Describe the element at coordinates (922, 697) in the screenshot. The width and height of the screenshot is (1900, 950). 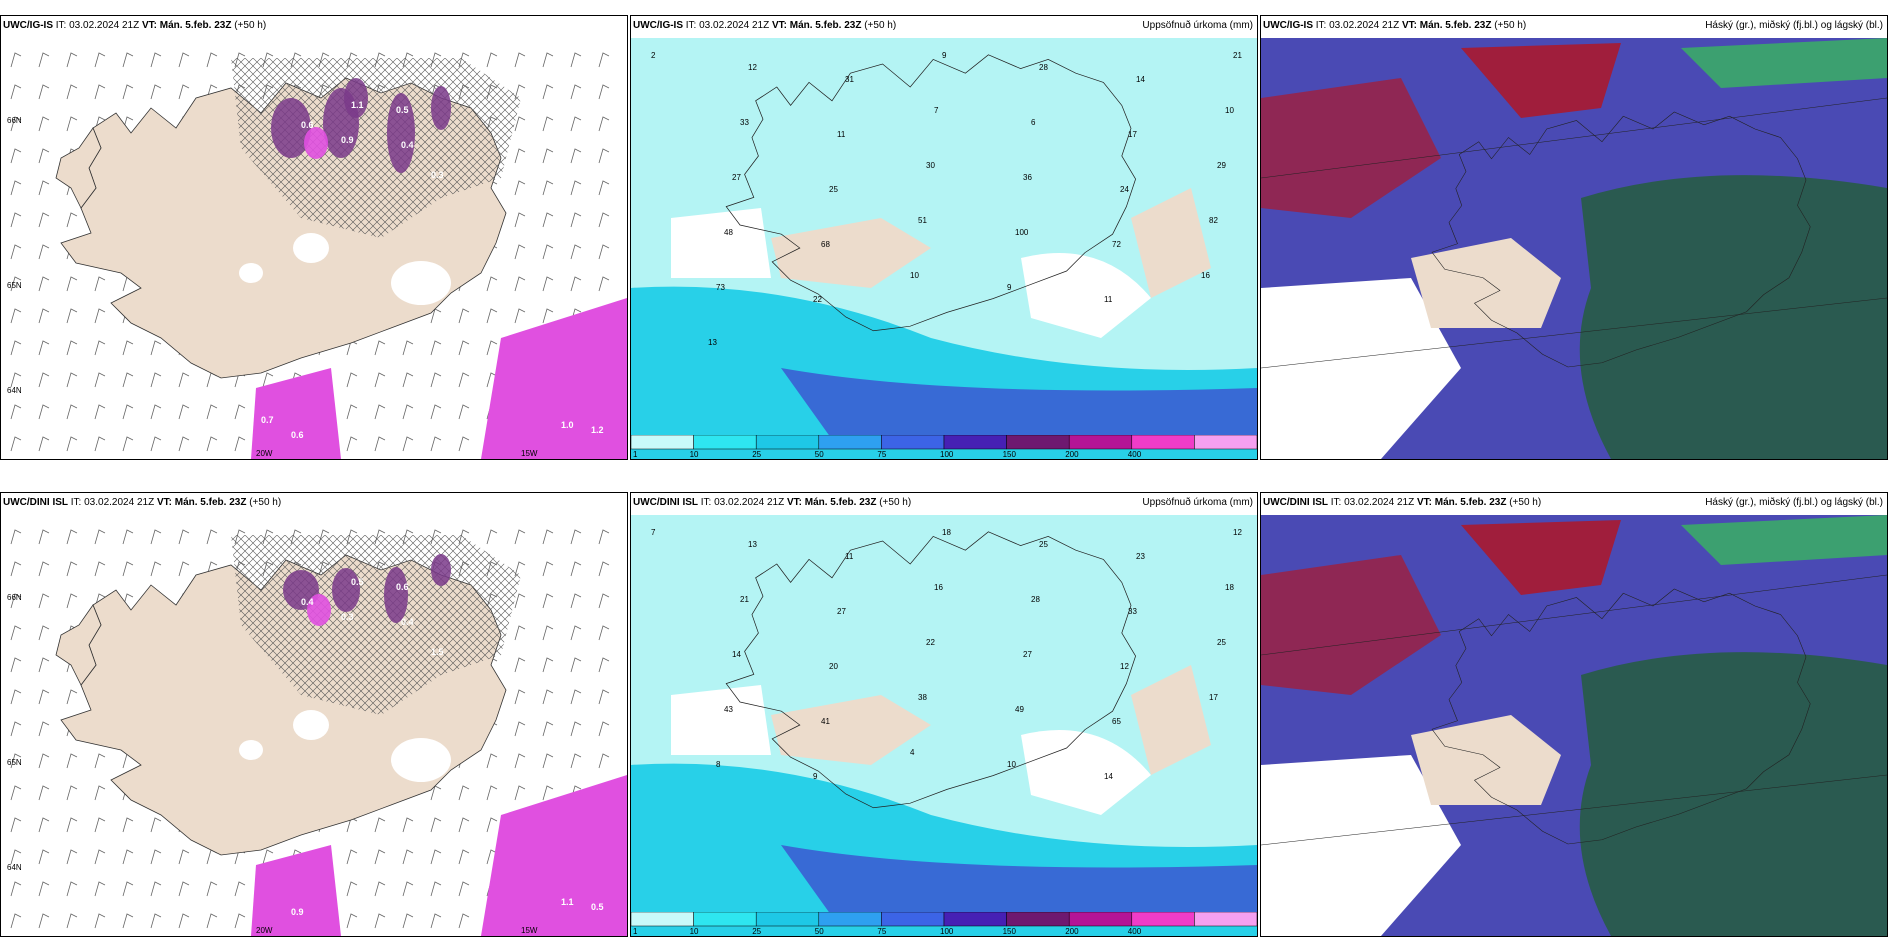
I see `precip-amount-label: 38` at that location.